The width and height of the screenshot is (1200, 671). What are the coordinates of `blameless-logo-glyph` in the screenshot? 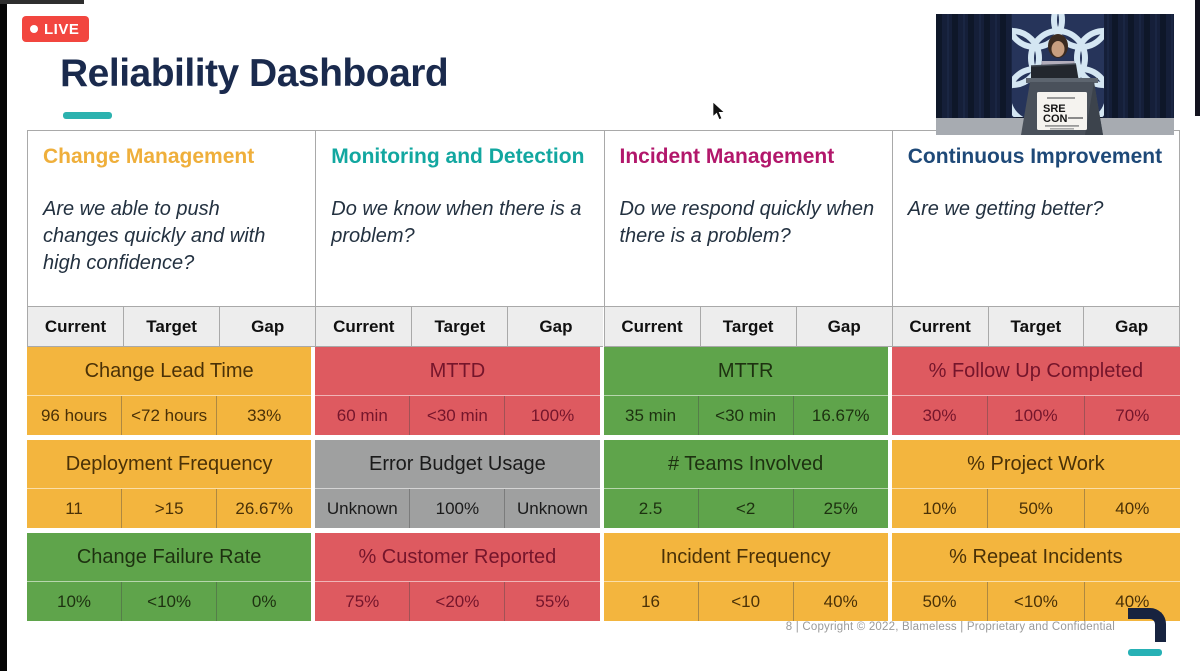 It's located at (1147, 625).